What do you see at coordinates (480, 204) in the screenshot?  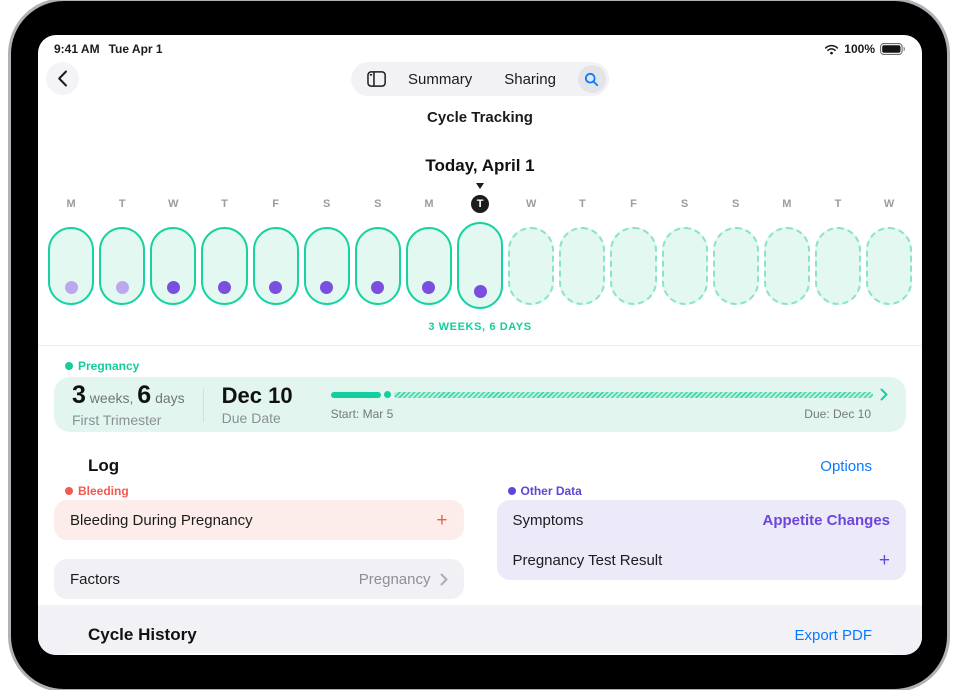 I see `today-day-letter: T` at bounding box center [480, 204].